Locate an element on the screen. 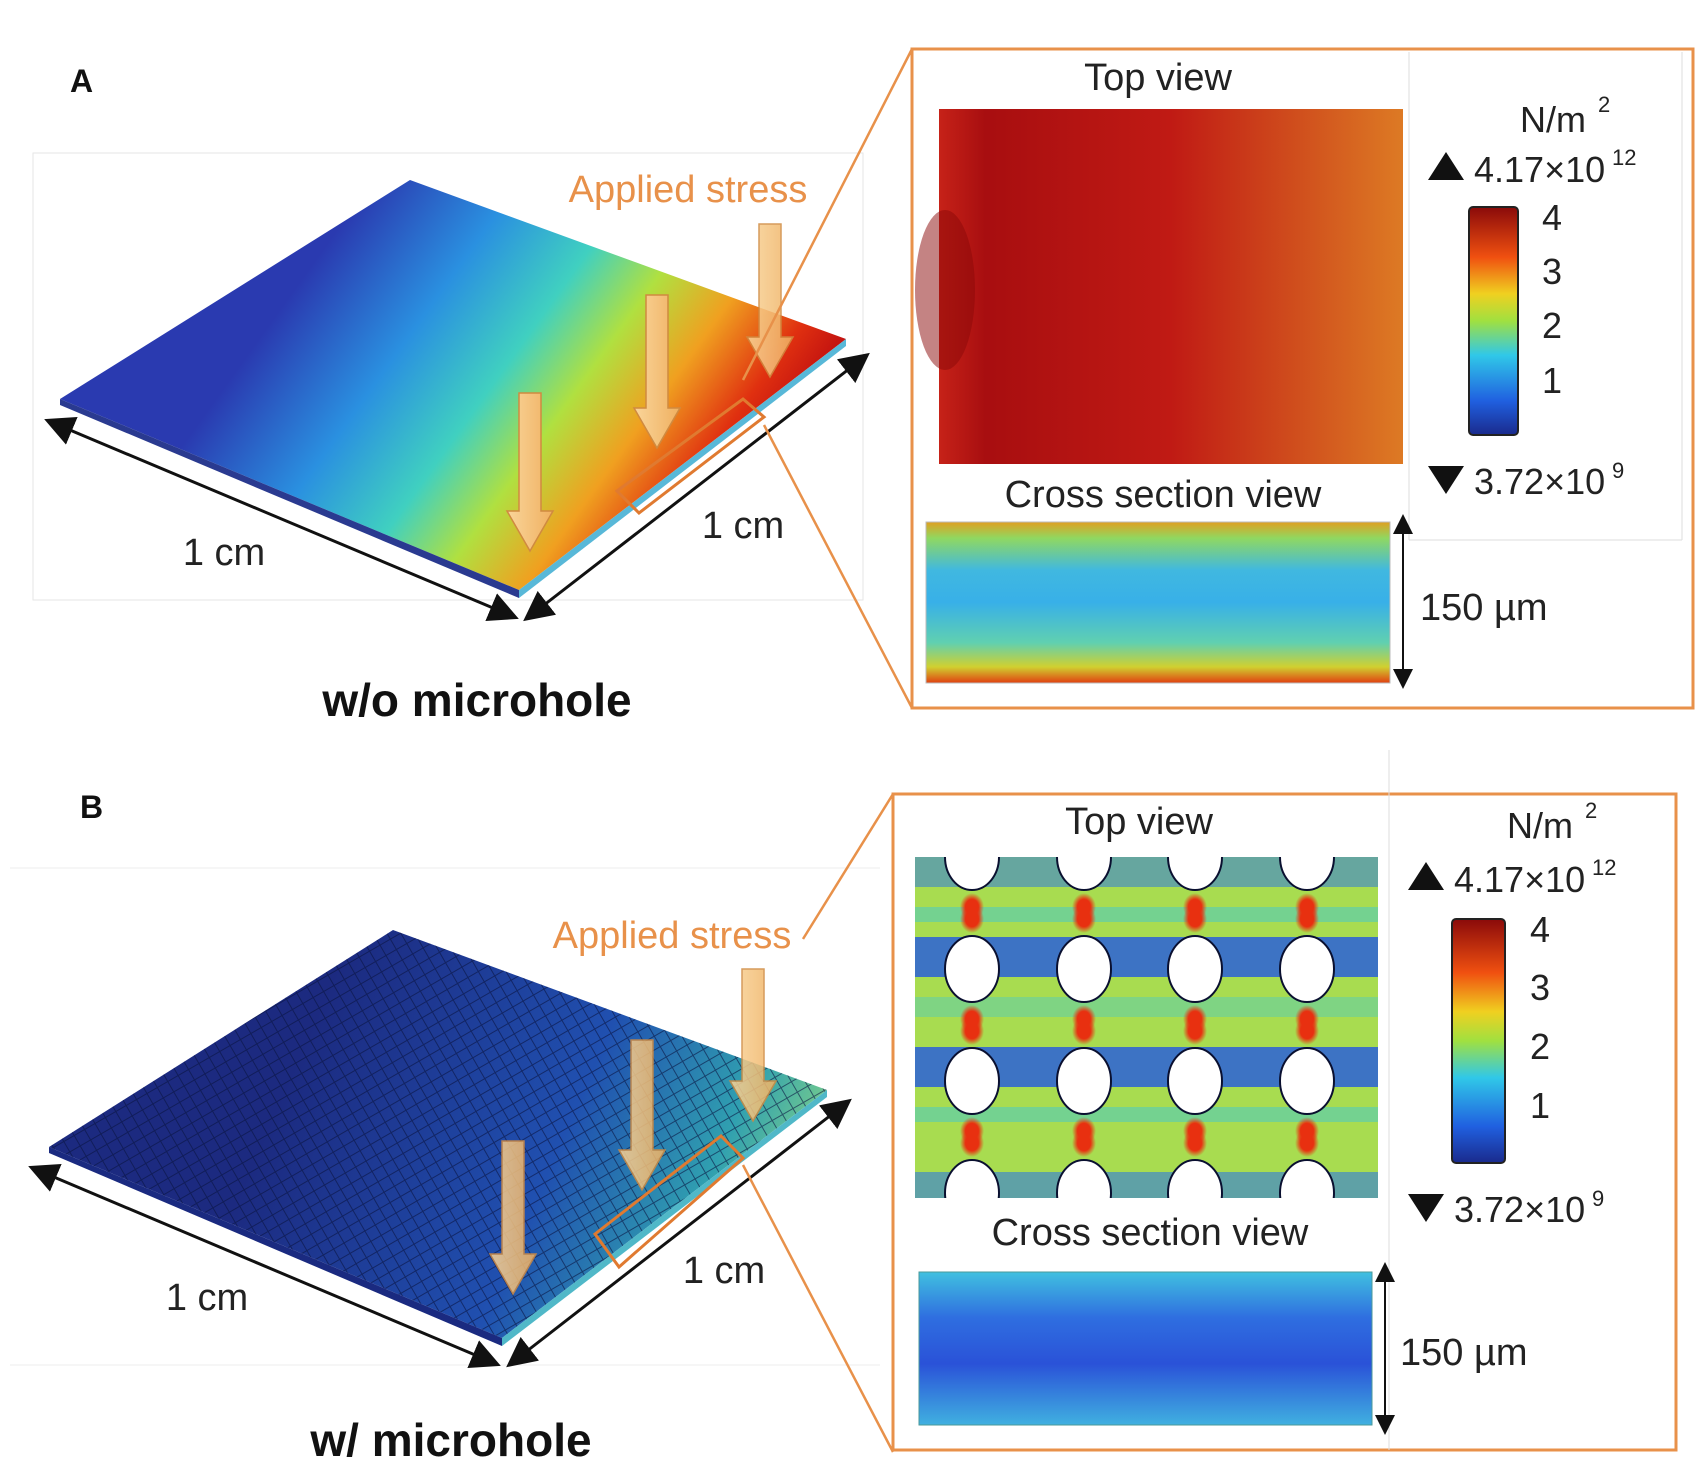 Image resolution: width=1704 pixels, height=1460 pixels. panel-label: A is located at coordinates (81, 81).